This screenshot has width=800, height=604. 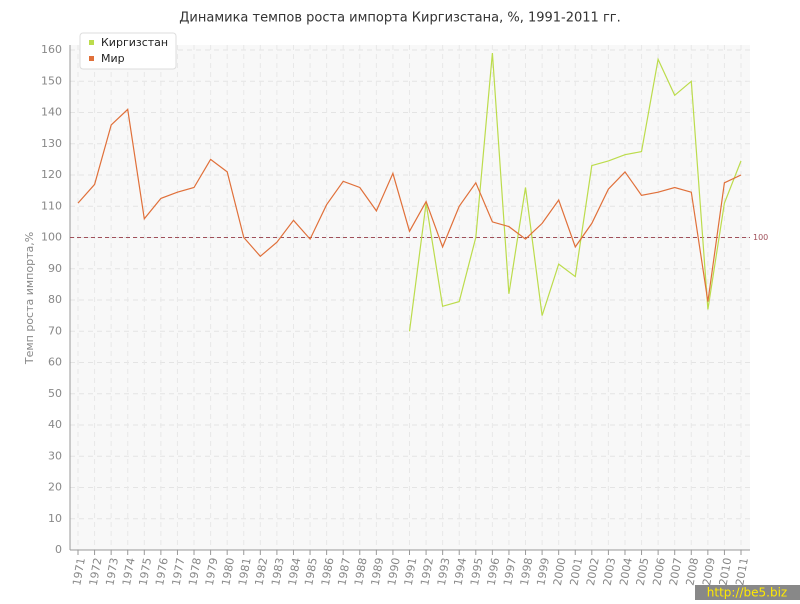 I want to click on y-tick-label: 150, so click(x=51, y=80).